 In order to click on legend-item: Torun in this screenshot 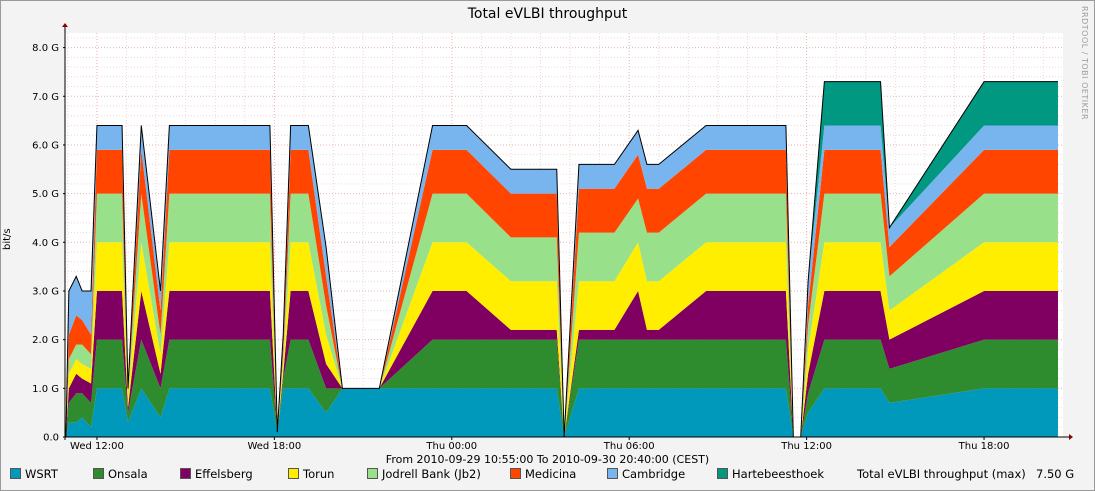, I will do `click(311, 474)`.